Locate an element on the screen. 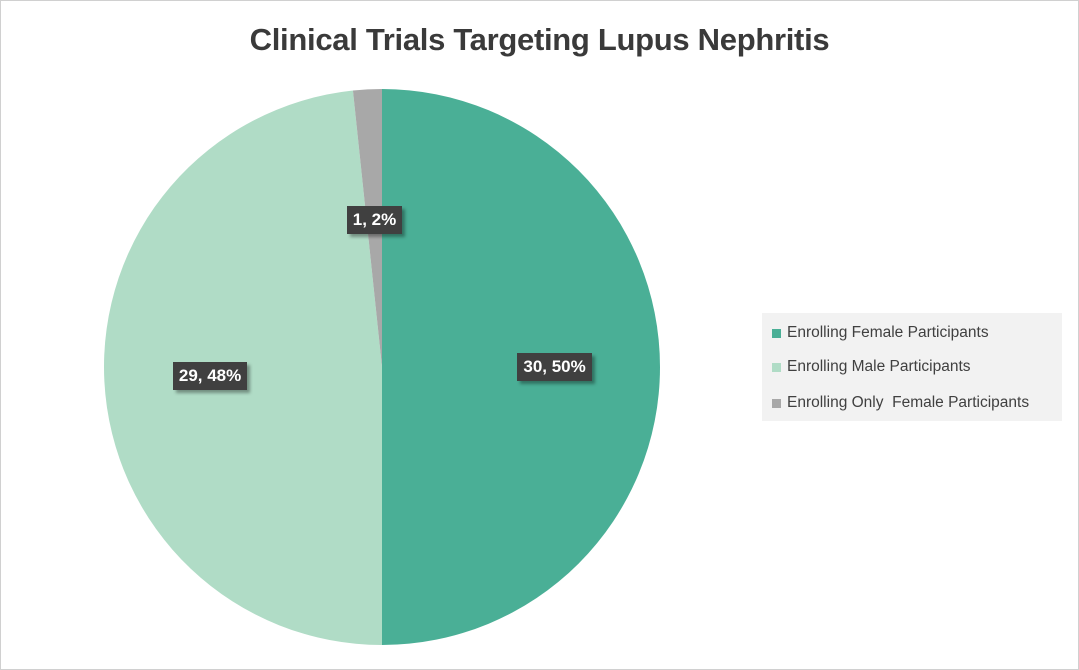 The image size is (1079, 670). legend-swatch-only-female is located at coordinates (776, 403).